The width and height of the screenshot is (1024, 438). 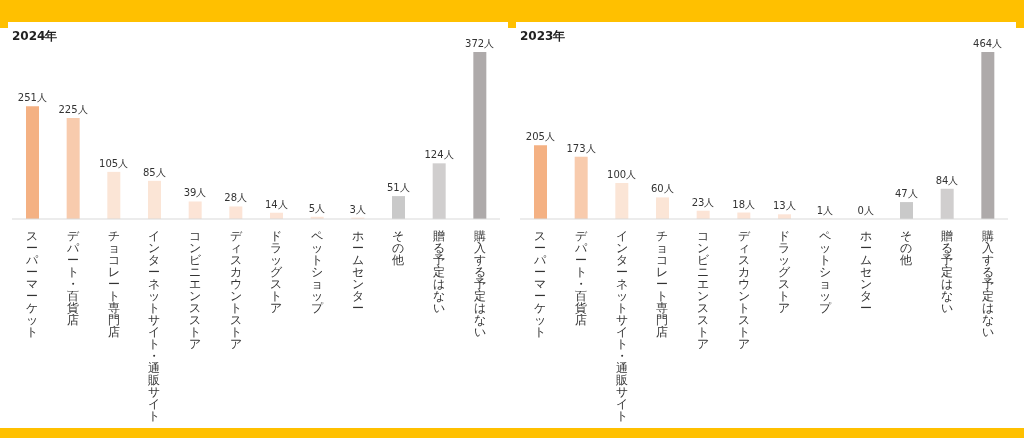 I want to click on data-label: 84人, so click(x=947, y=180).